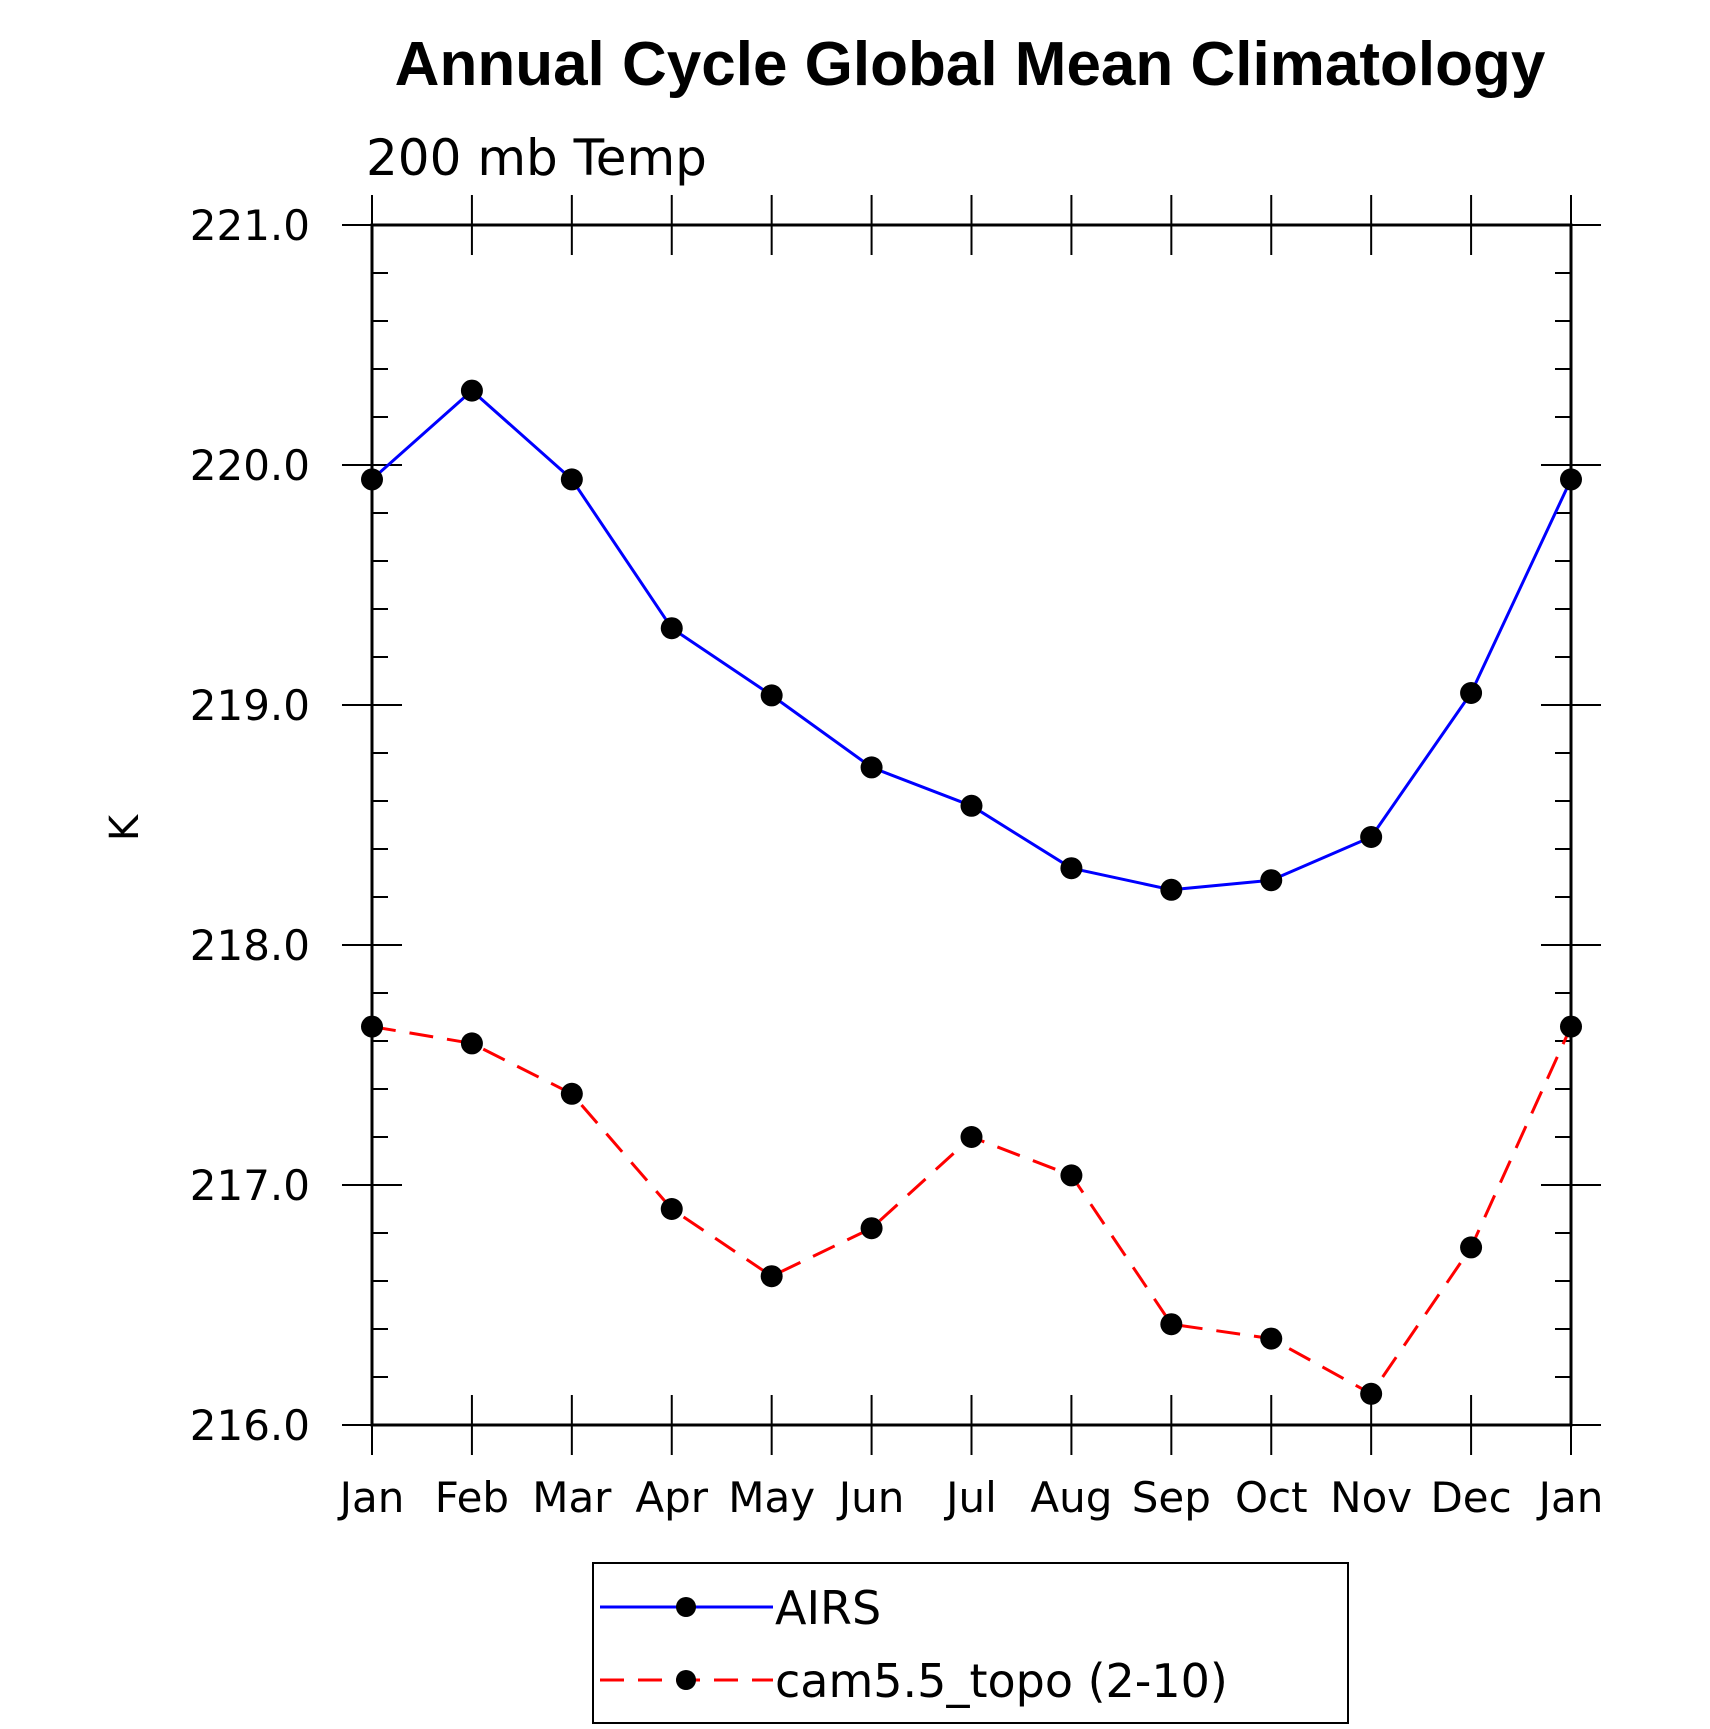  Describe the element at coordinates (536, 158) in the screenshot. I see `chart-subtitle: 200 mb Temp` at that location.